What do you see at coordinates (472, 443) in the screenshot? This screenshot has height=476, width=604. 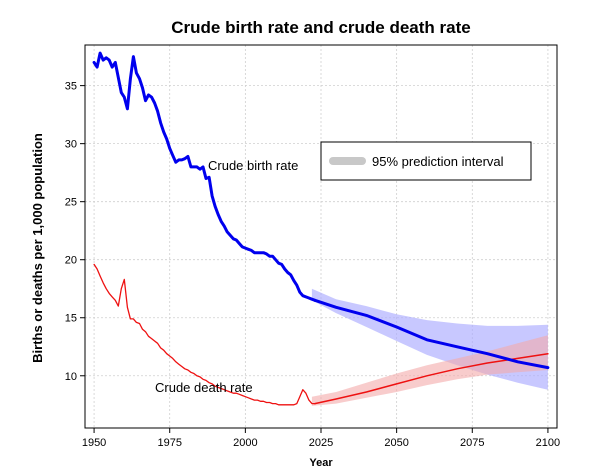 I see `x-tick-label: 2075` at bounding box center [472, 443].